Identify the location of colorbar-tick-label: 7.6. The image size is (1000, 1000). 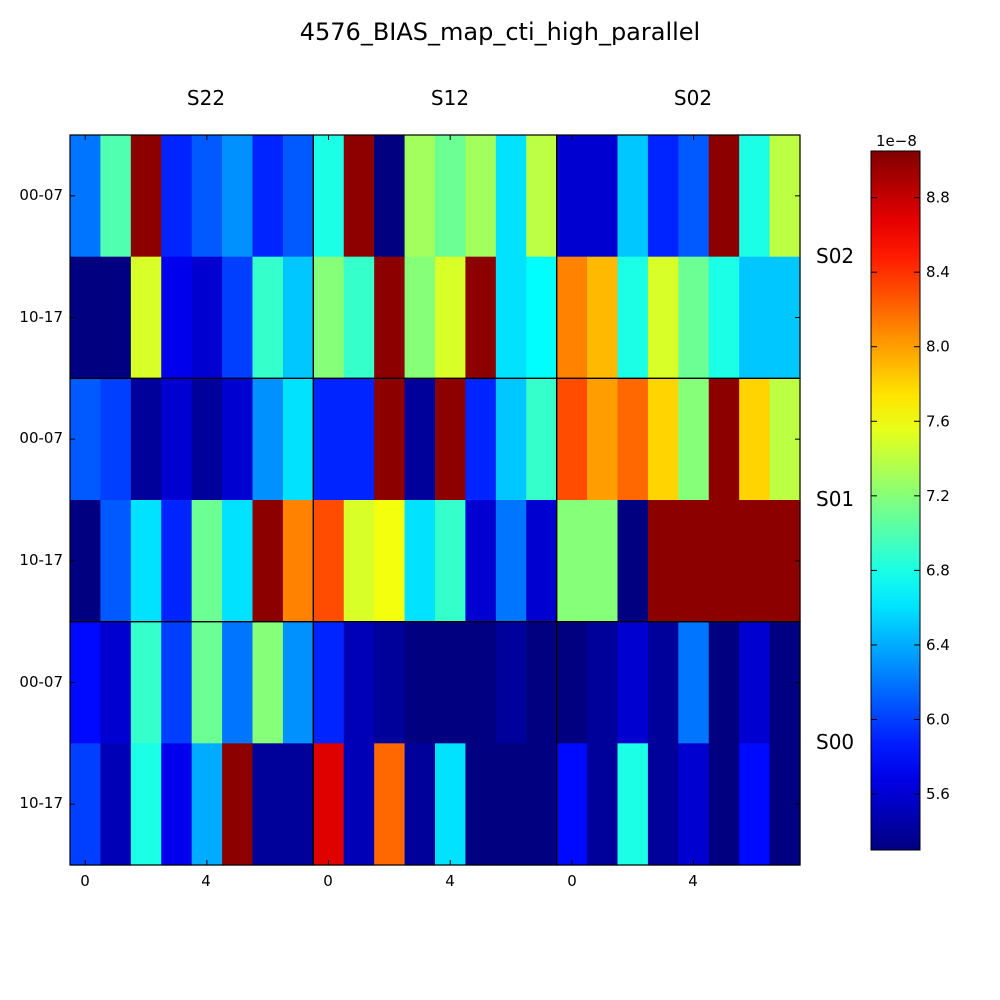
(938, 421).